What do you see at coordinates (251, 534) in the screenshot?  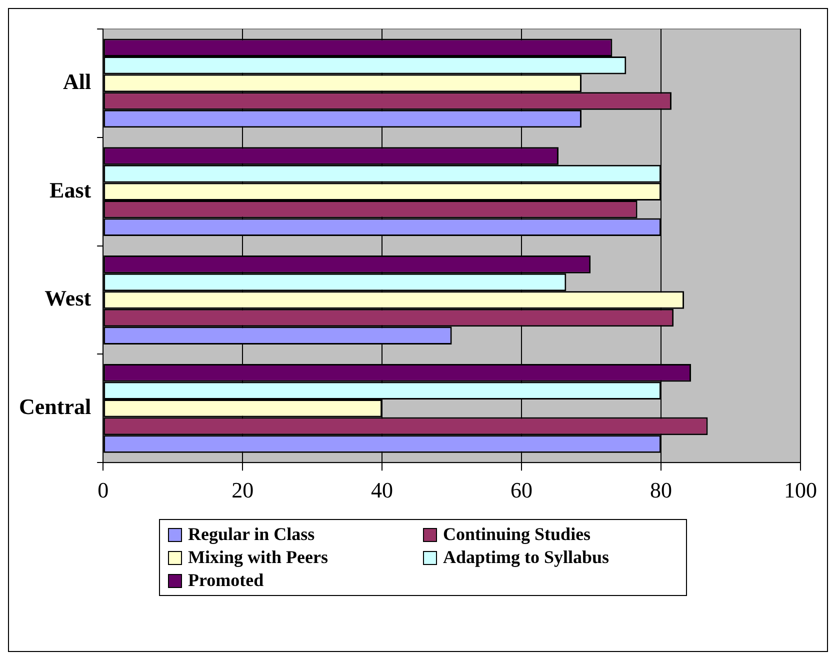 I see `legend-label: Regular in Class` at bounding box center [251, 534].